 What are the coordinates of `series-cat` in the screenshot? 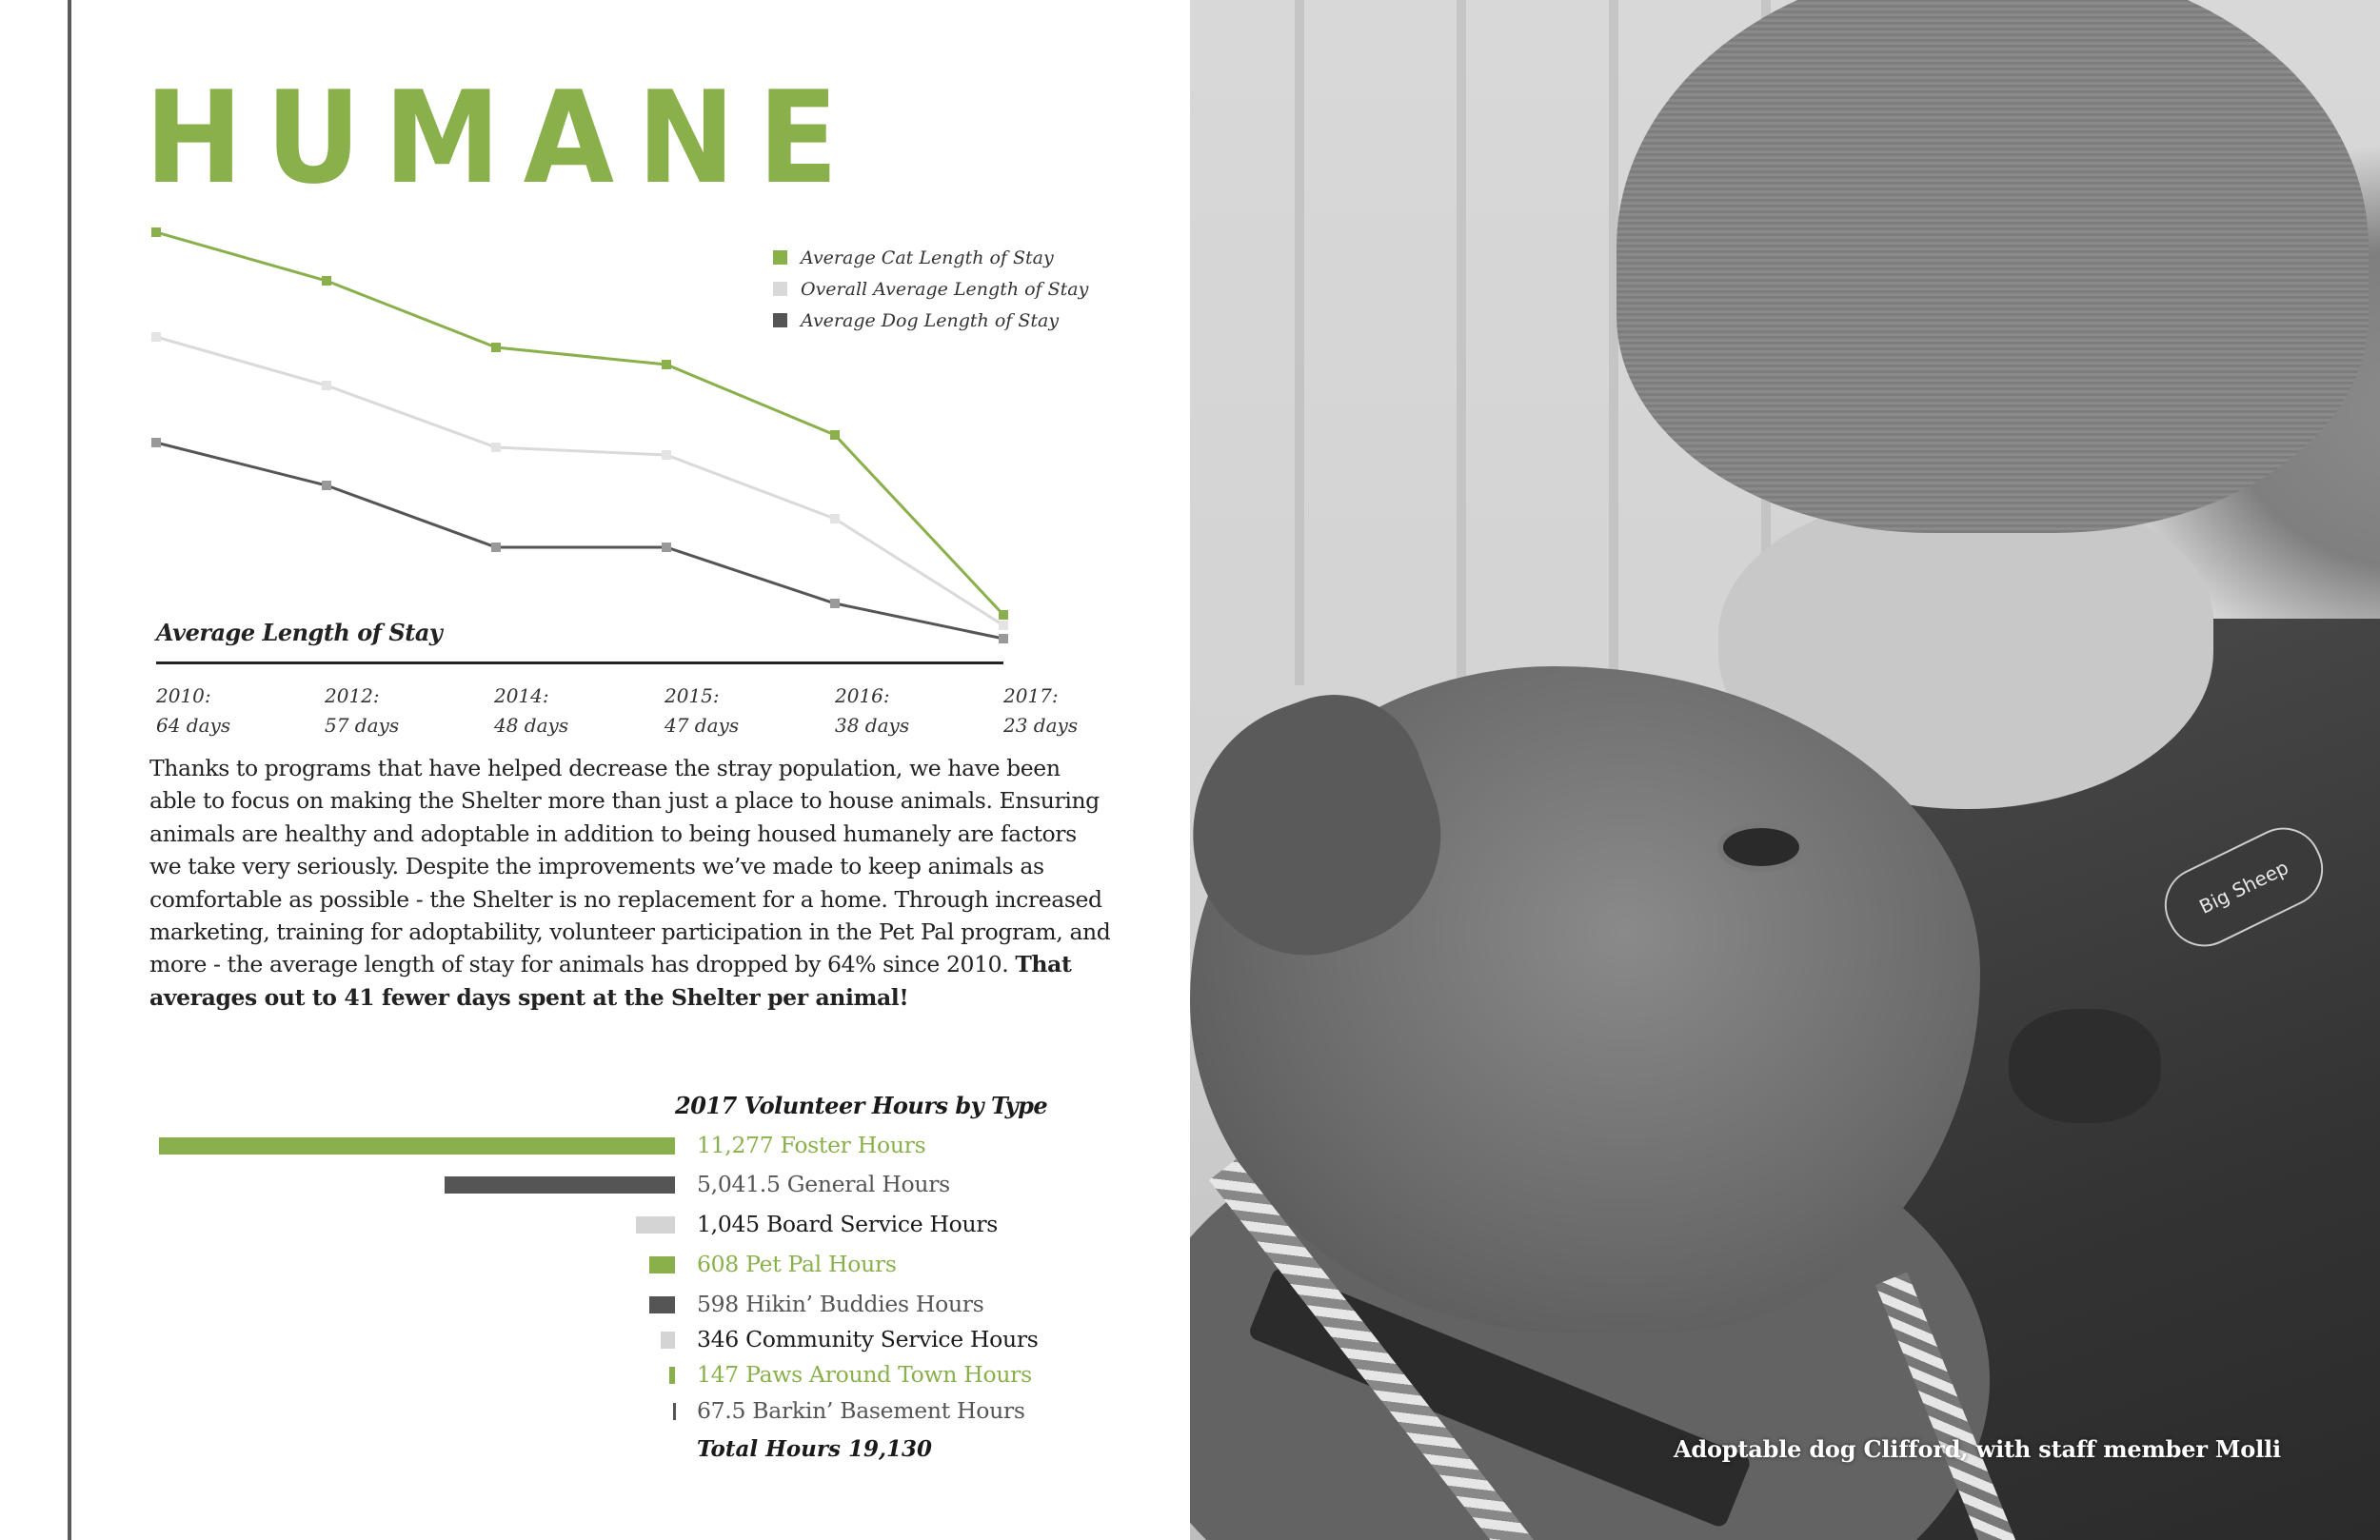 It's located at (579, 423).